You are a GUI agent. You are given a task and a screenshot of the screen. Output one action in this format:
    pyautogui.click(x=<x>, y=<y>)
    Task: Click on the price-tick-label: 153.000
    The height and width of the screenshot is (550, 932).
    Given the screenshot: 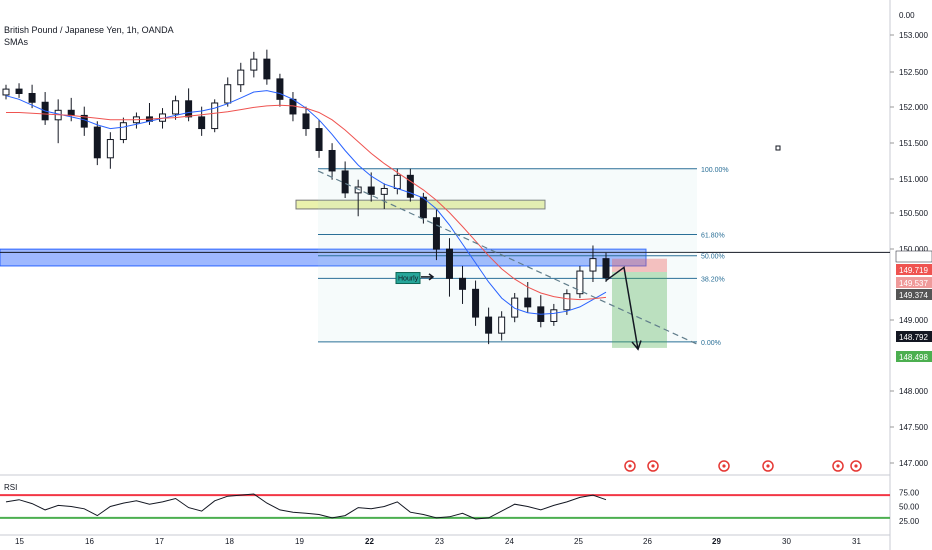 What is the action you would take?
    pyautogui.click(x=913, y=35)
    